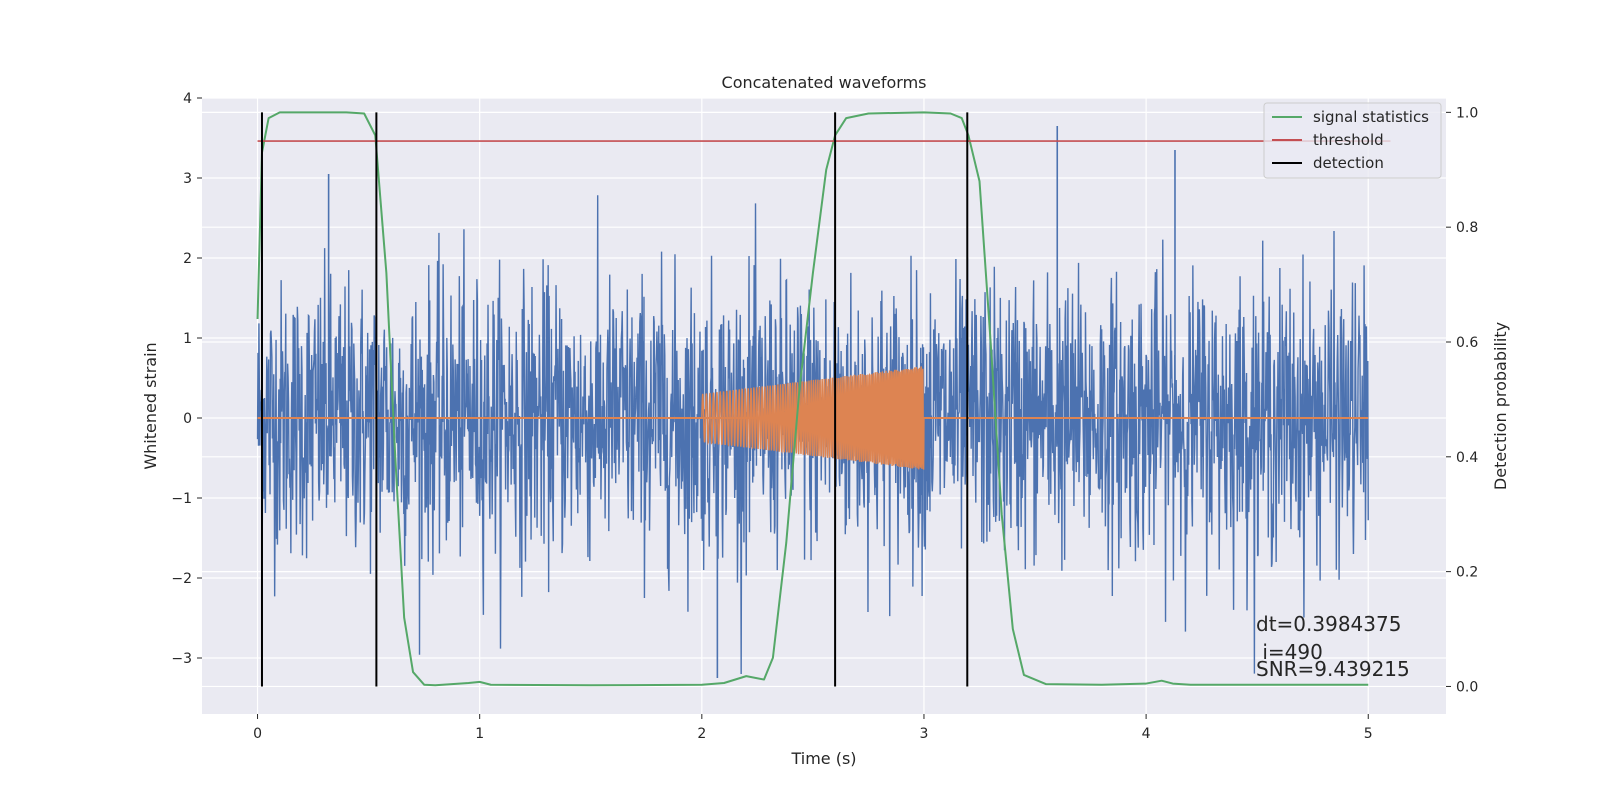  Describe the element at coordinates (479, 734) in the screenshot. I see `x-tick-label: 1` at that location.